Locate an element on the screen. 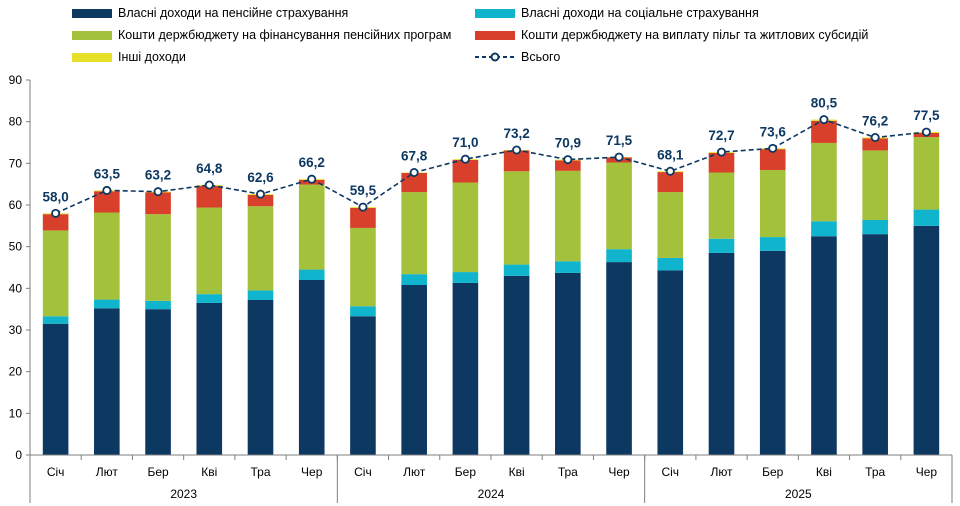 This screenshot has height=506, width=960. legend-label-social-insurance: Власні доходи на соціальне страхування is located at coordinates (640, 13).